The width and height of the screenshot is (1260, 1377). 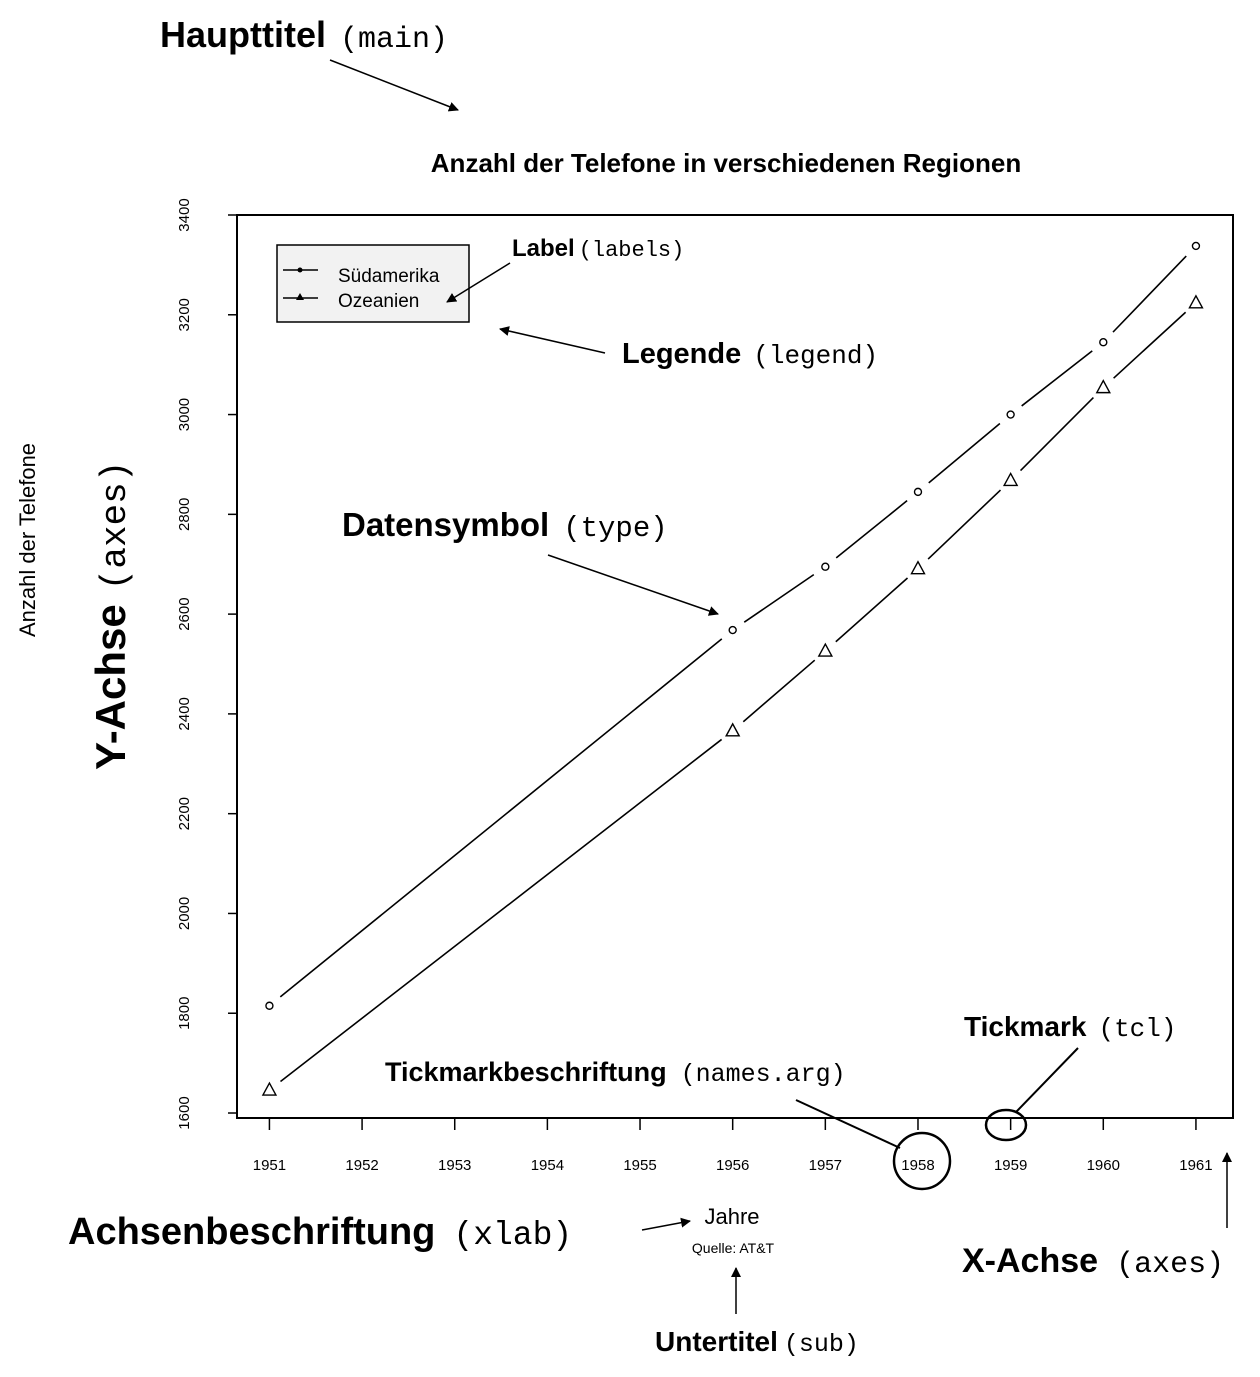 What do you see at coordinates (821, 1344) in the screenshot?
I see `annotation-sub-code: (sub)` at bounding box center [821, 1344].